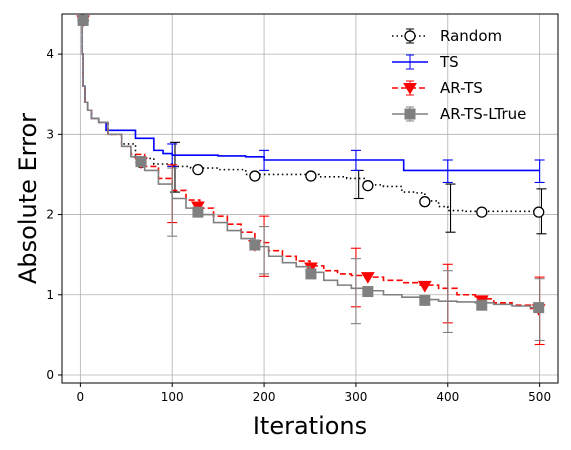  I want to click on legend: Random TS AR-TS AR-TS-LTrue, so click(459, 75).